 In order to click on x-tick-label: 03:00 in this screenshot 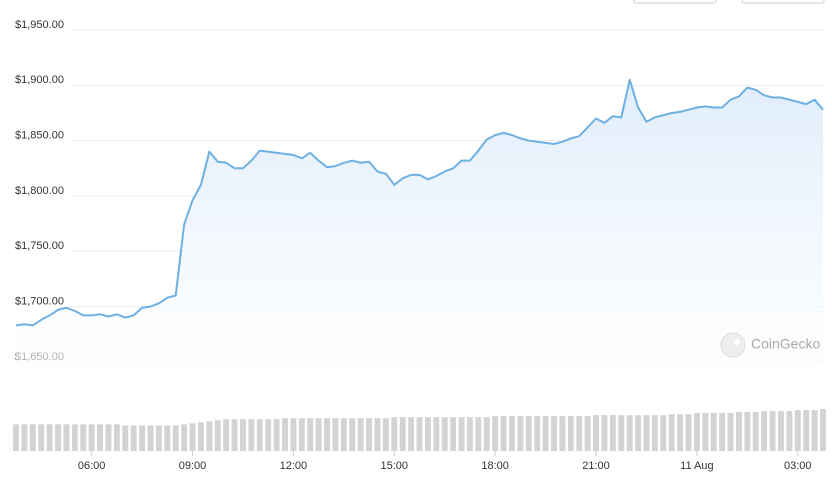, I will do `click(798, 466)`.